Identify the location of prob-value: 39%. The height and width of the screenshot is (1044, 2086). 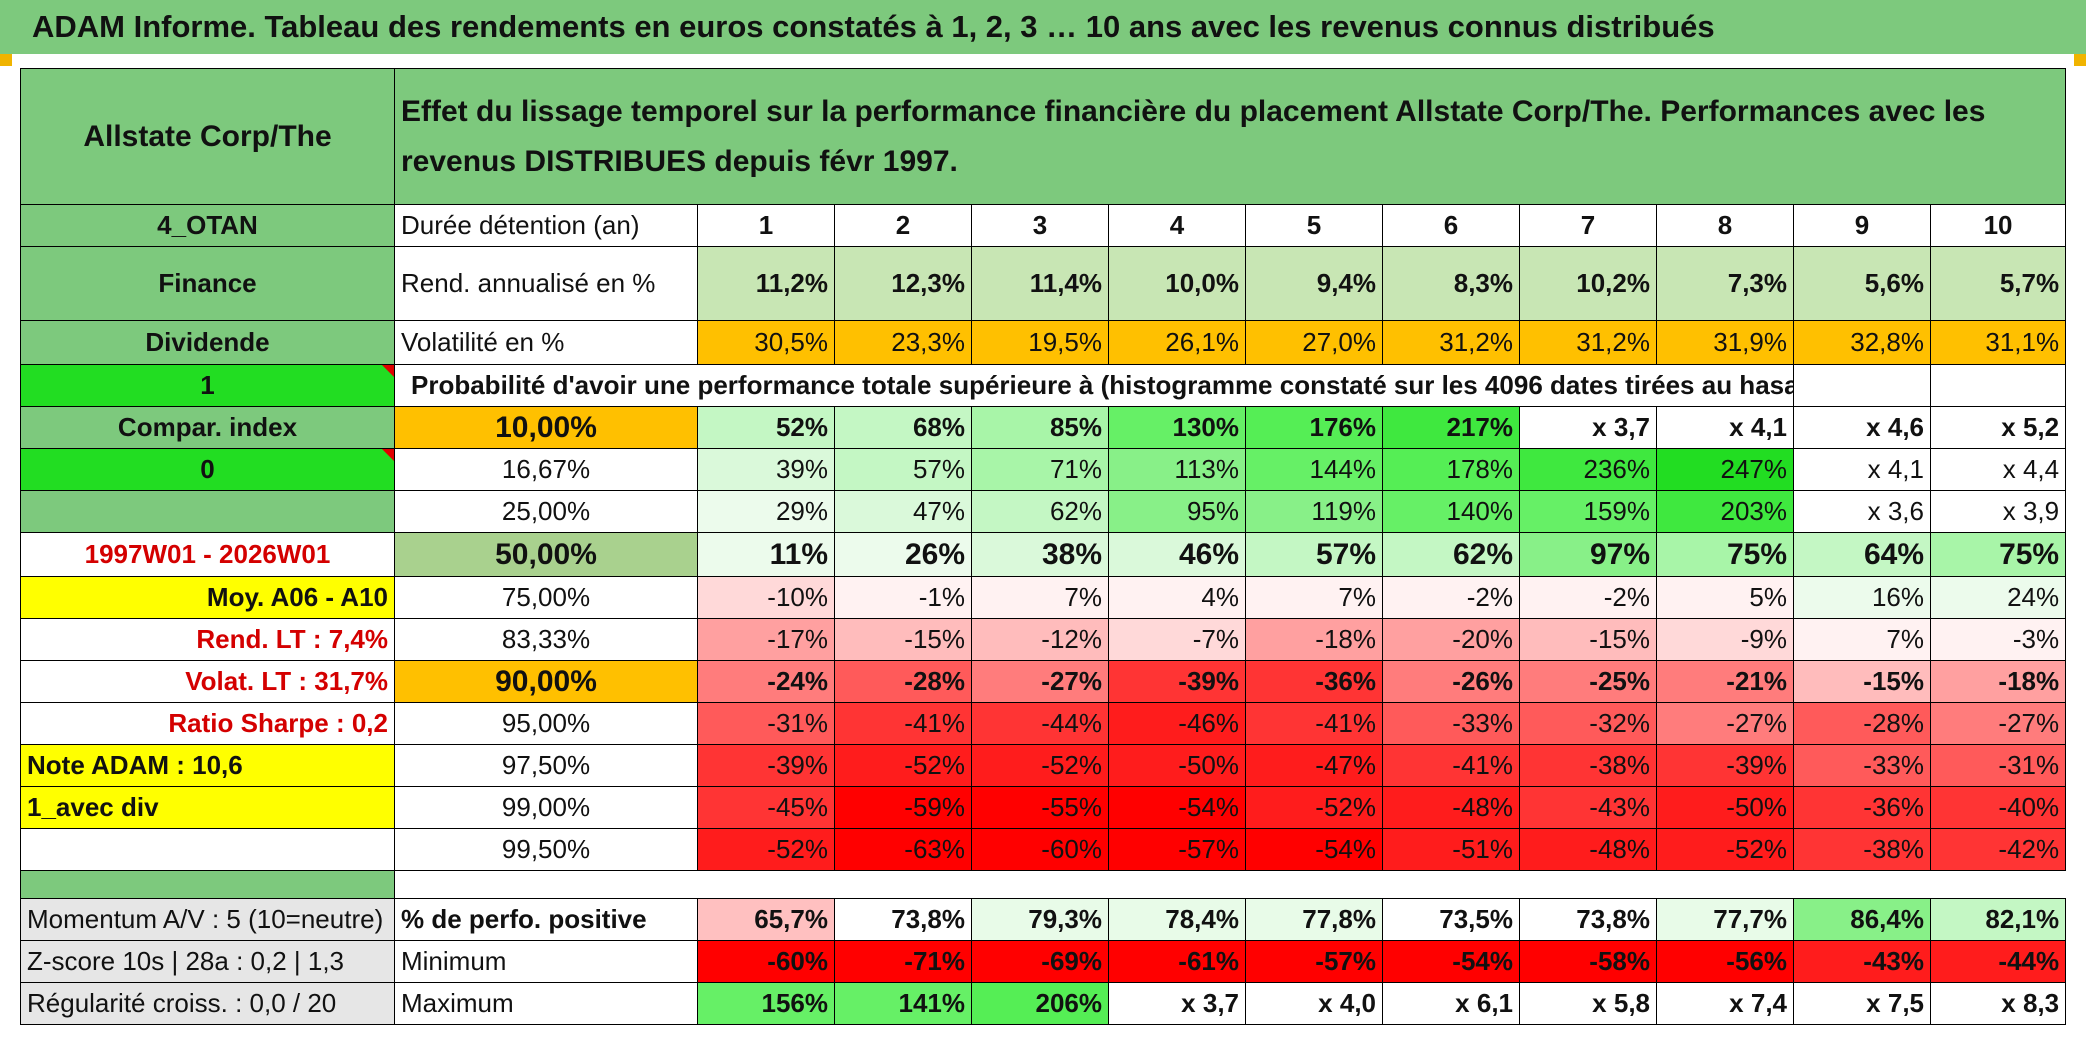
(766, 469).